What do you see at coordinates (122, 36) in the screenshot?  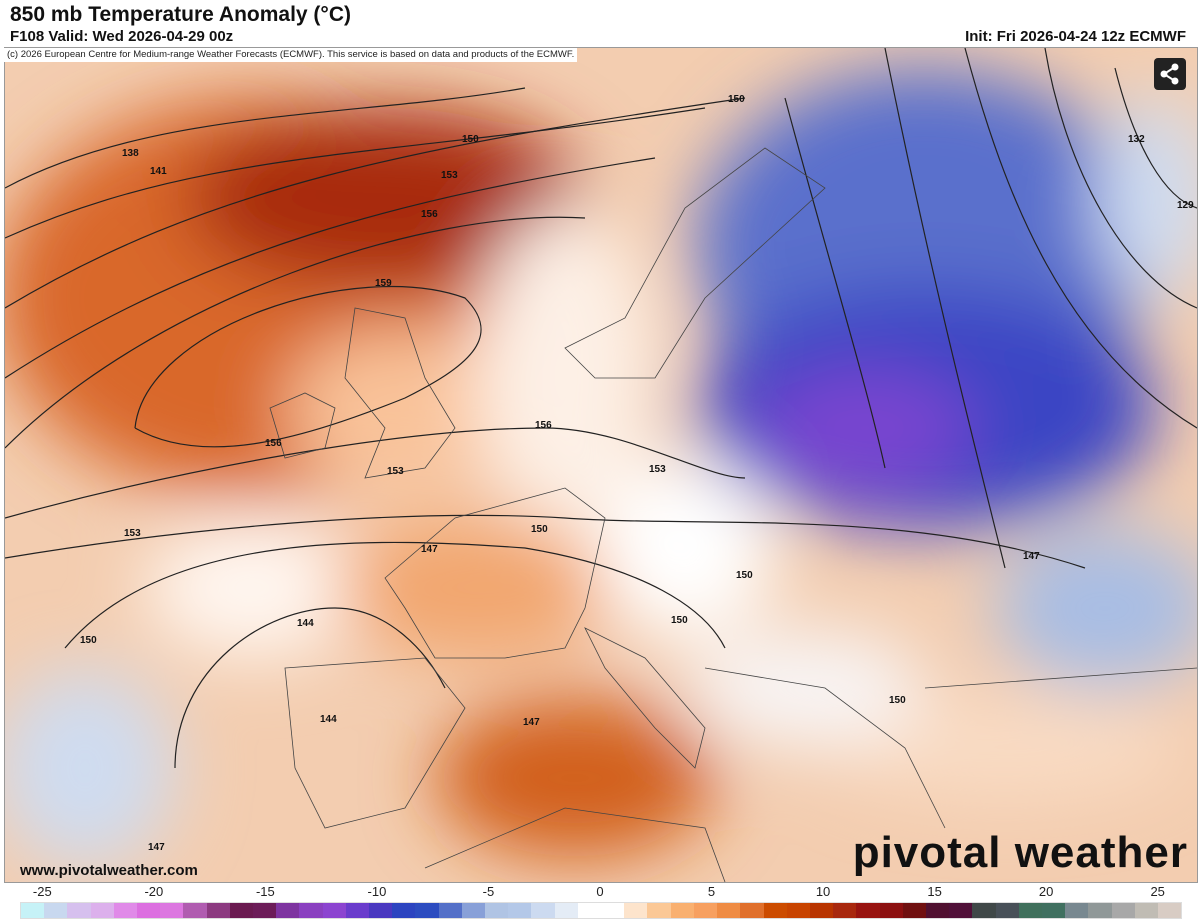 I see `valid-time: F108 Valid: Wed 2026-04-29 00z` at bounding box center [122, 36].